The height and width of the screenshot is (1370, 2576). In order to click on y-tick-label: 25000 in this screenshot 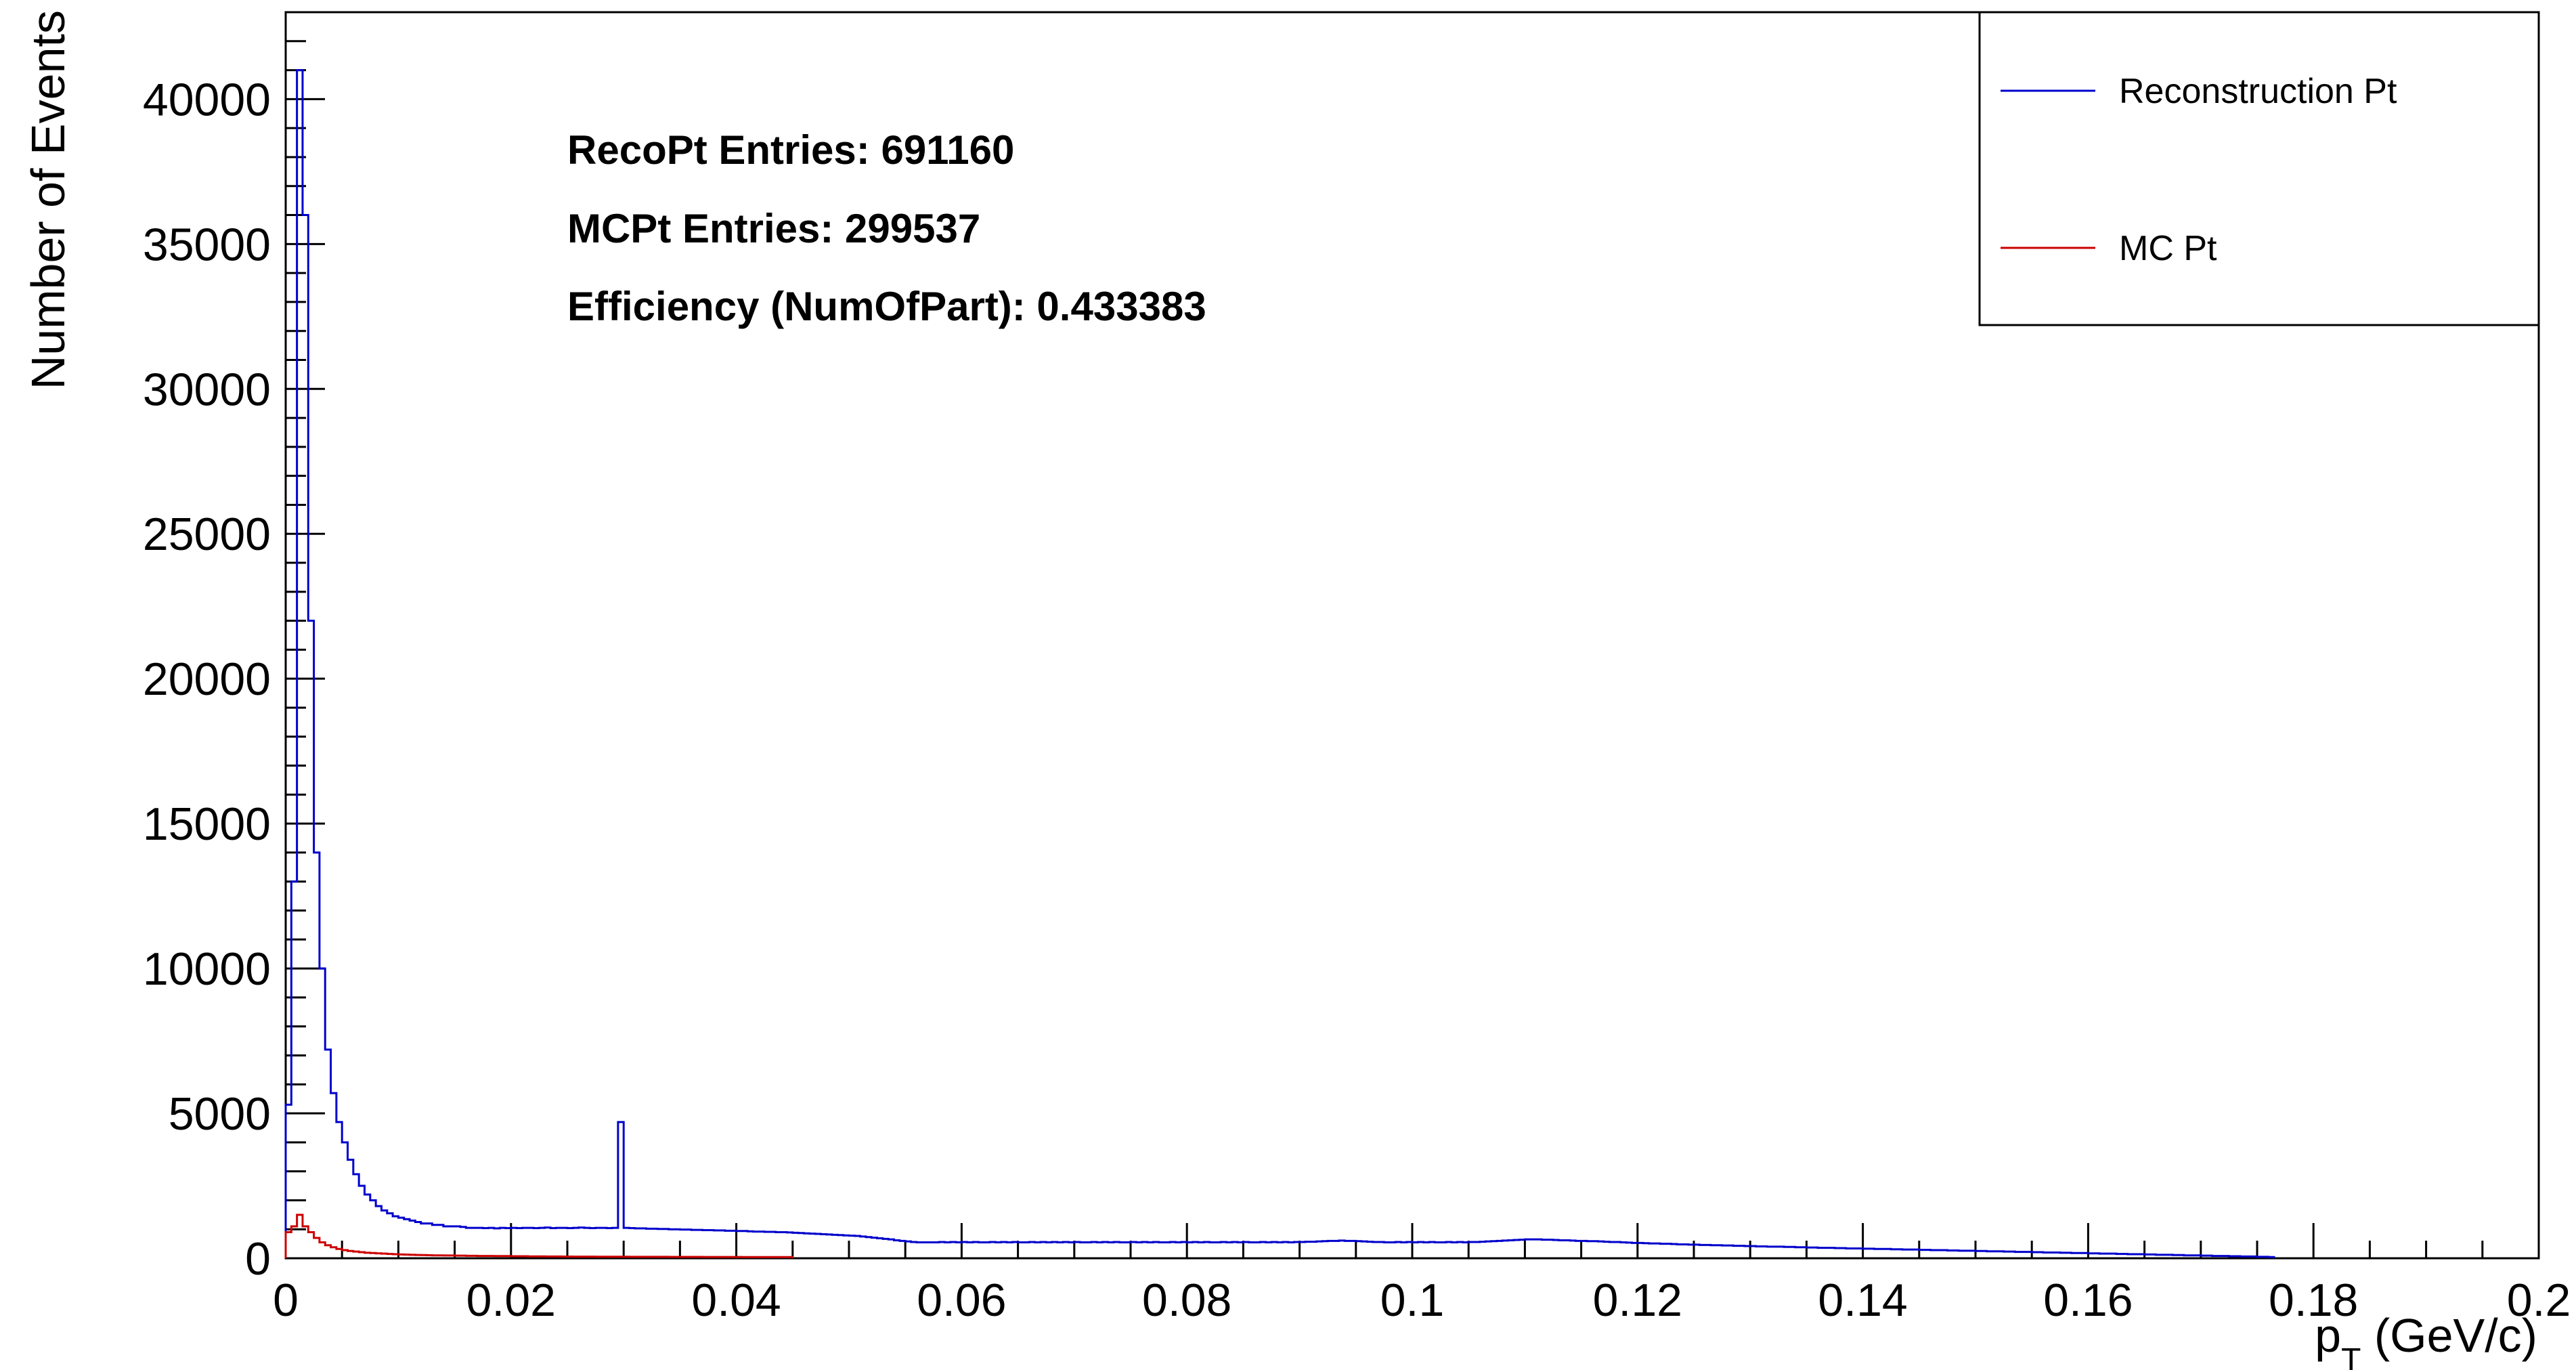, I will do `click(207, 534)`.